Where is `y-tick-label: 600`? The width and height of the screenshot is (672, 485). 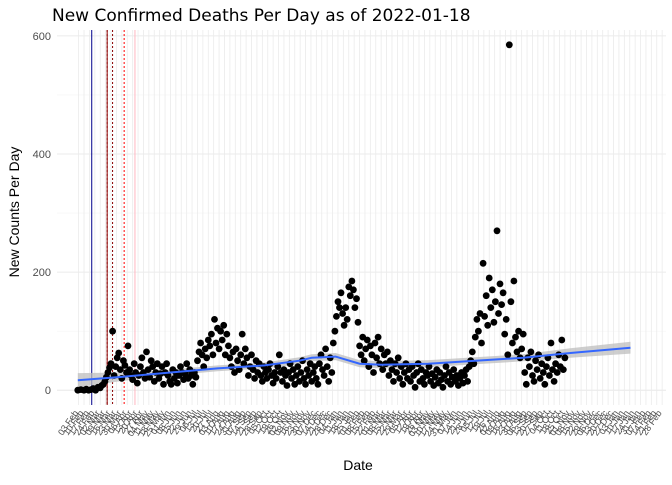
y-tick-label: 600 is located at coordinates (42, 37).